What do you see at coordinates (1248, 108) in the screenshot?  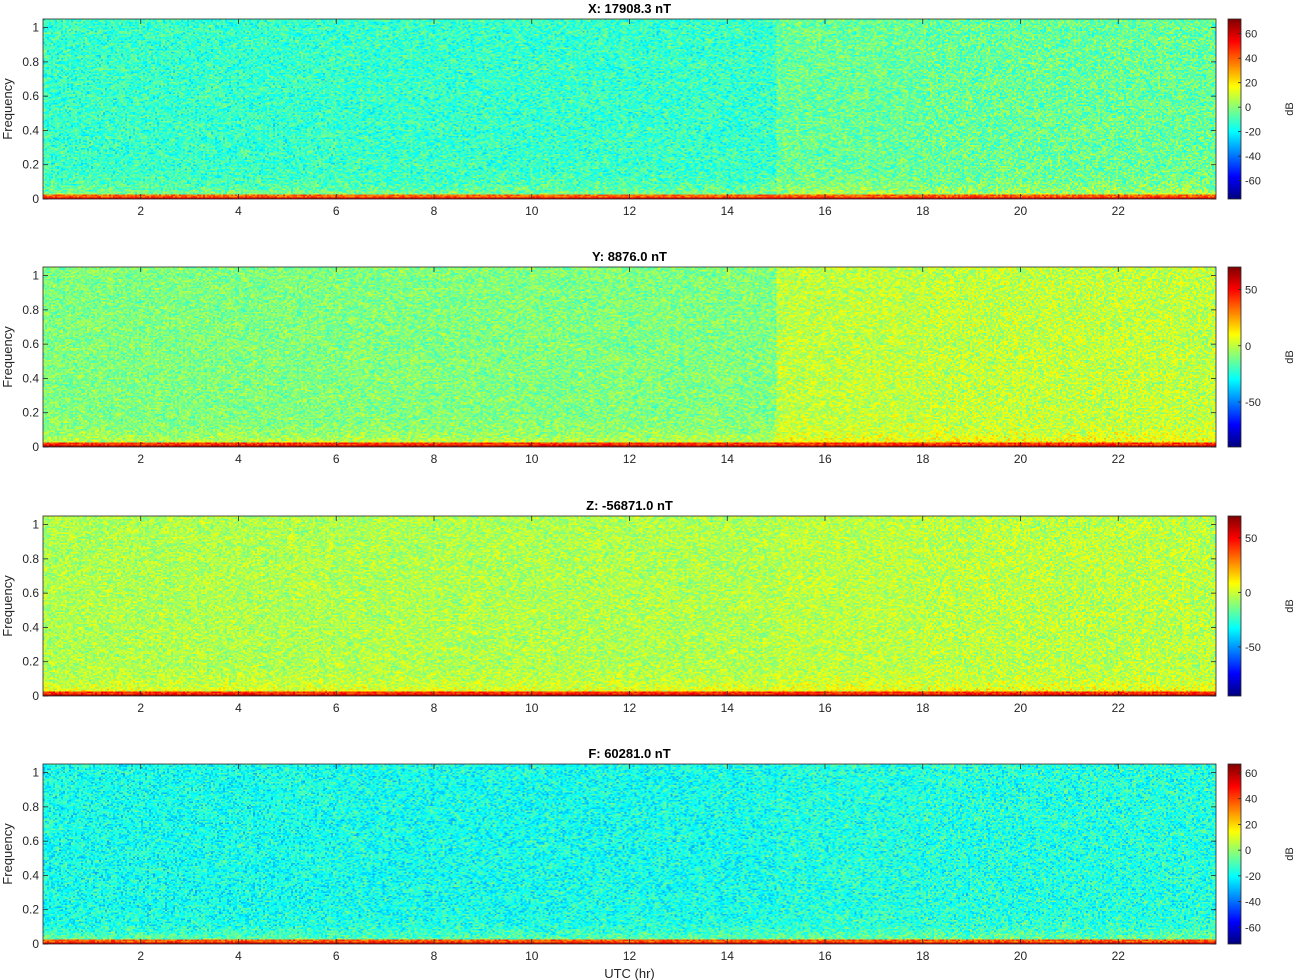 I see `colorbar-tick-label: 0` at bounding box center [1248, 108].